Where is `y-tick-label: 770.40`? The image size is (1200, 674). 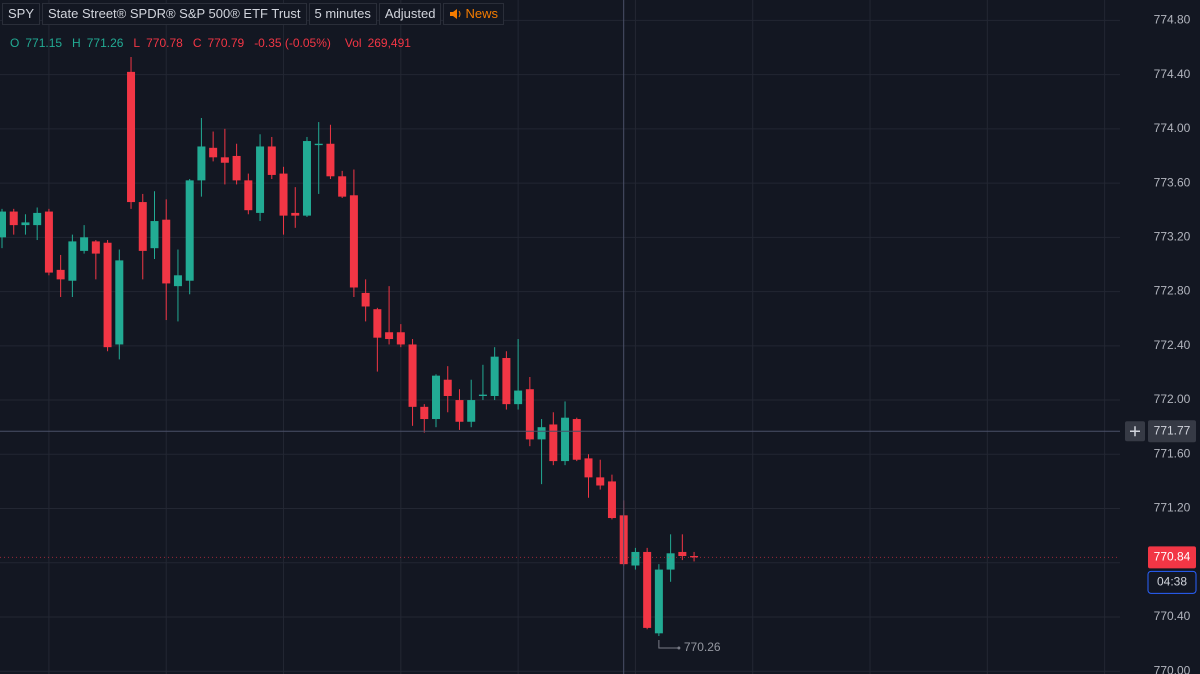 y-tick-label: 770.40 is located at coordinates (1172, 616).